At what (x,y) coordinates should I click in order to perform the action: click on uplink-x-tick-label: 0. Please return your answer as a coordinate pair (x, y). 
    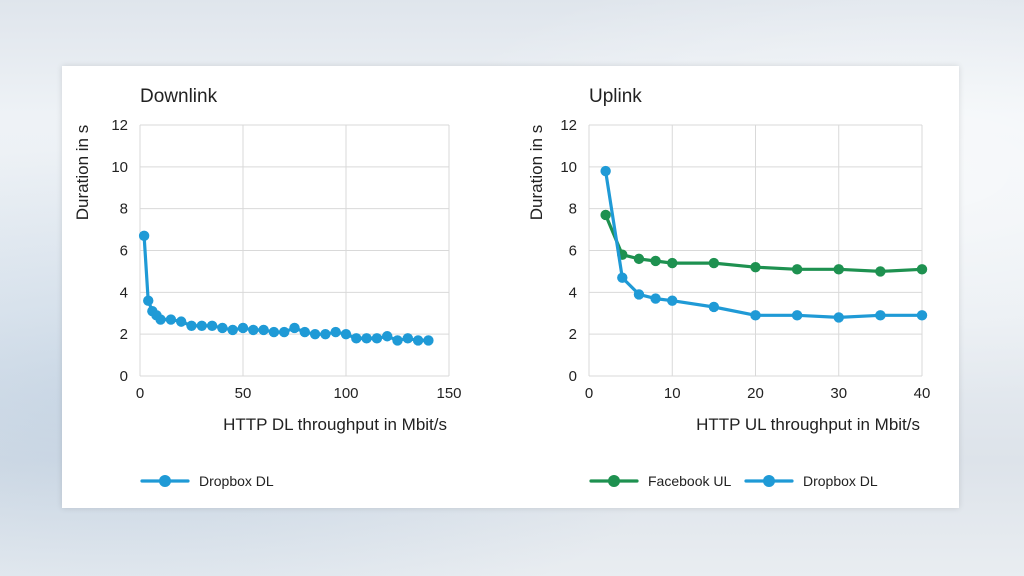
    Looking at the image, I should click on (589, 393).